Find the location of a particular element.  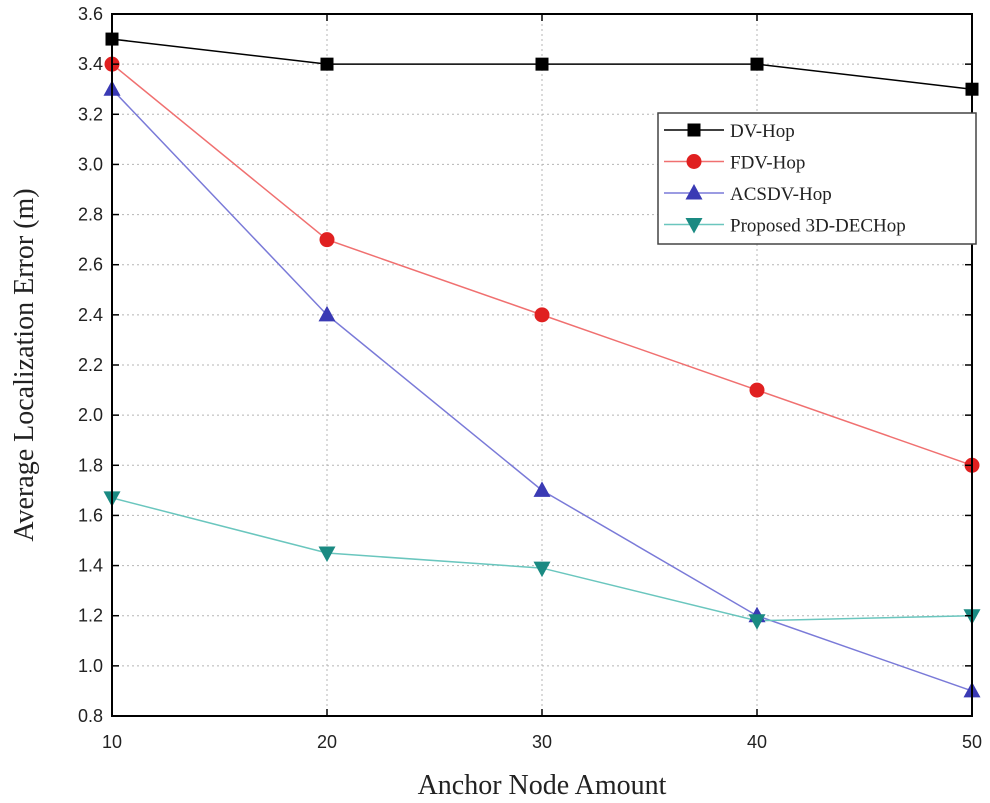

legend-label-acsdv-hop: ACSDV-Hop is located at coordinates (781, 194).